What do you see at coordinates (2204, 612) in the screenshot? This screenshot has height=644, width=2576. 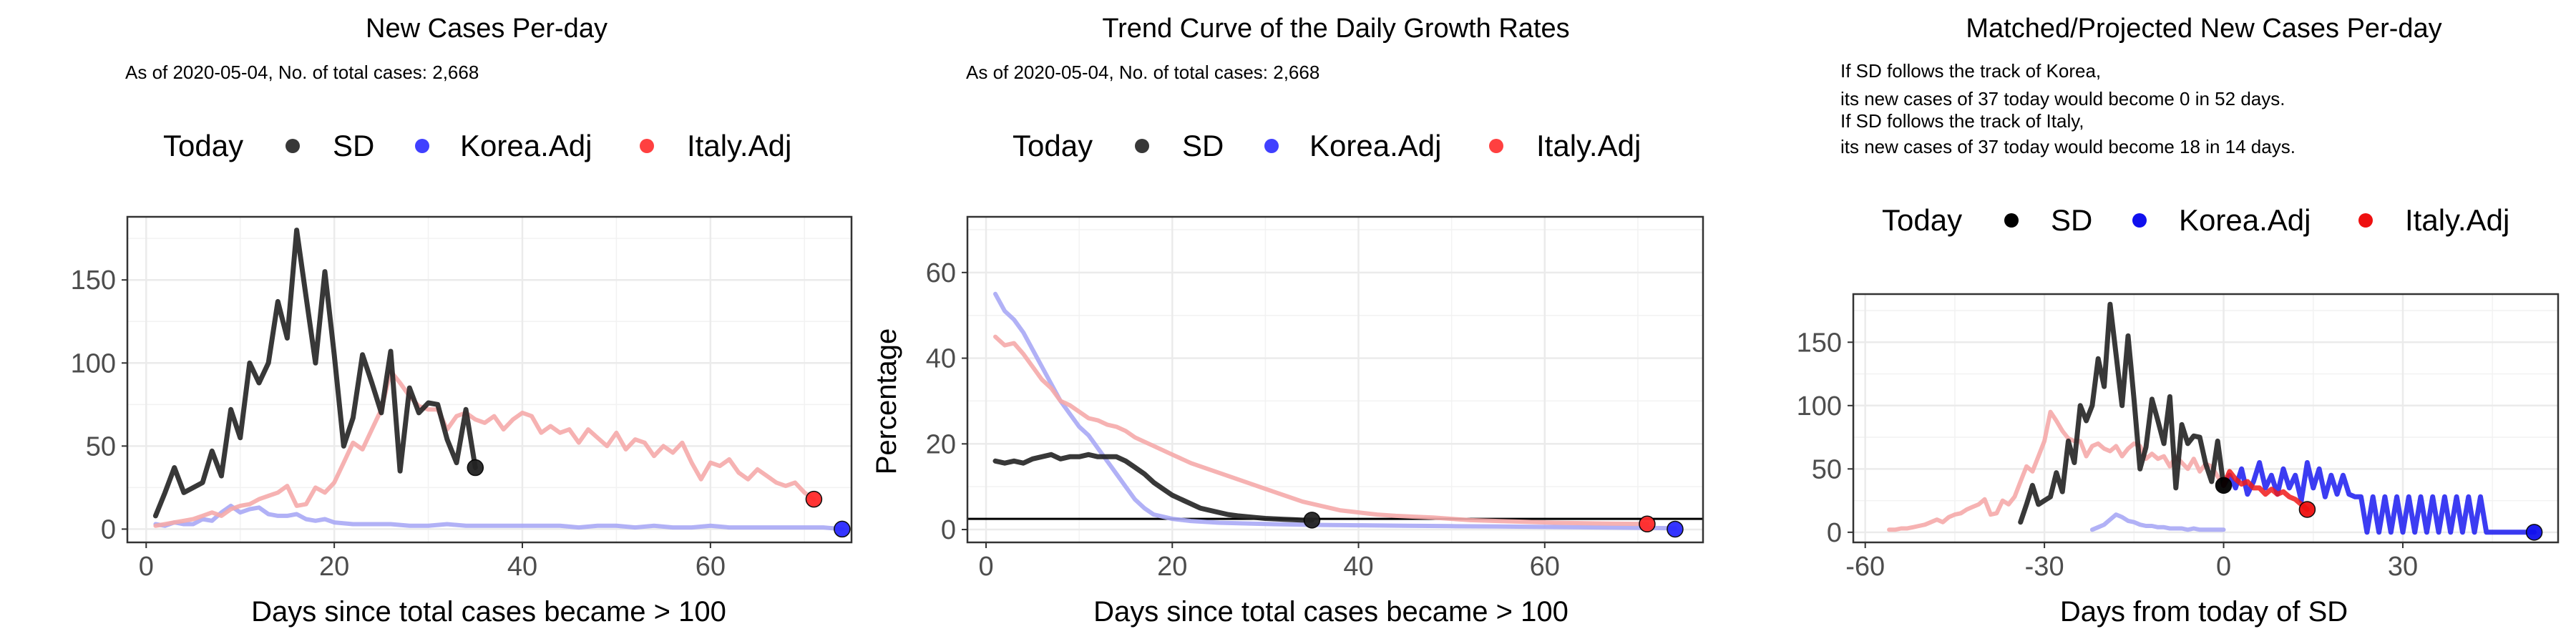 I see `x-axis-label: Days from today of SD` at bounding box center [2204, 612].